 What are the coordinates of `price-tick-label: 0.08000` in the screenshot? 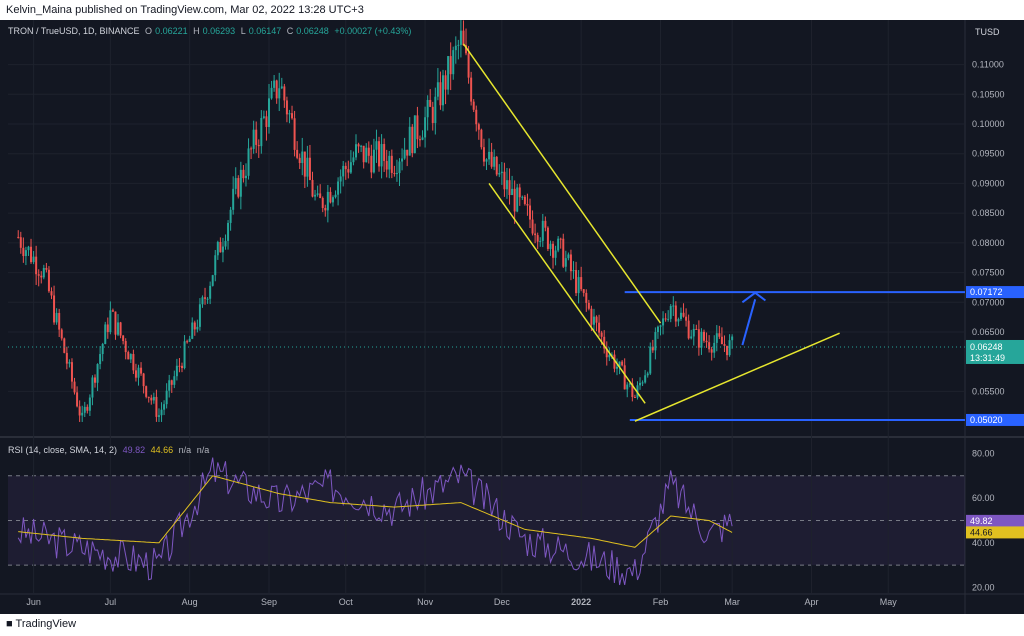 It's located at (988, 243).